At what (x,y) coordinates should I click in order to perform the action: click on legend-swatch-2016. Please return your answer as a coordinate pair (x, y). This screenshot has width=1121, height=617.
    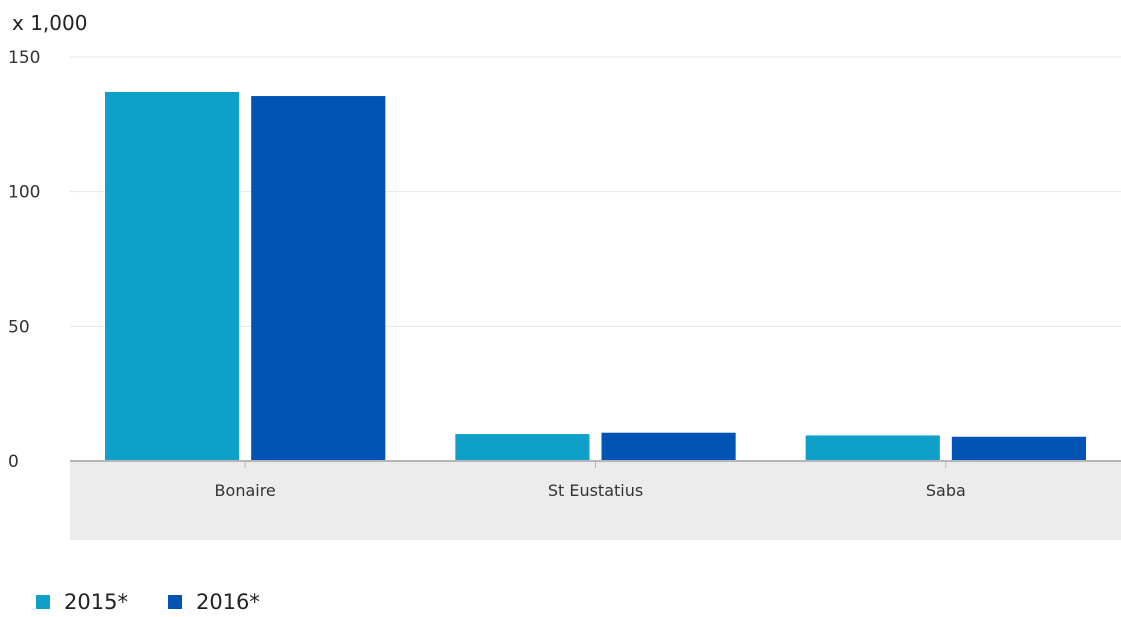
    Looking at the image, I should click on (174, 602).